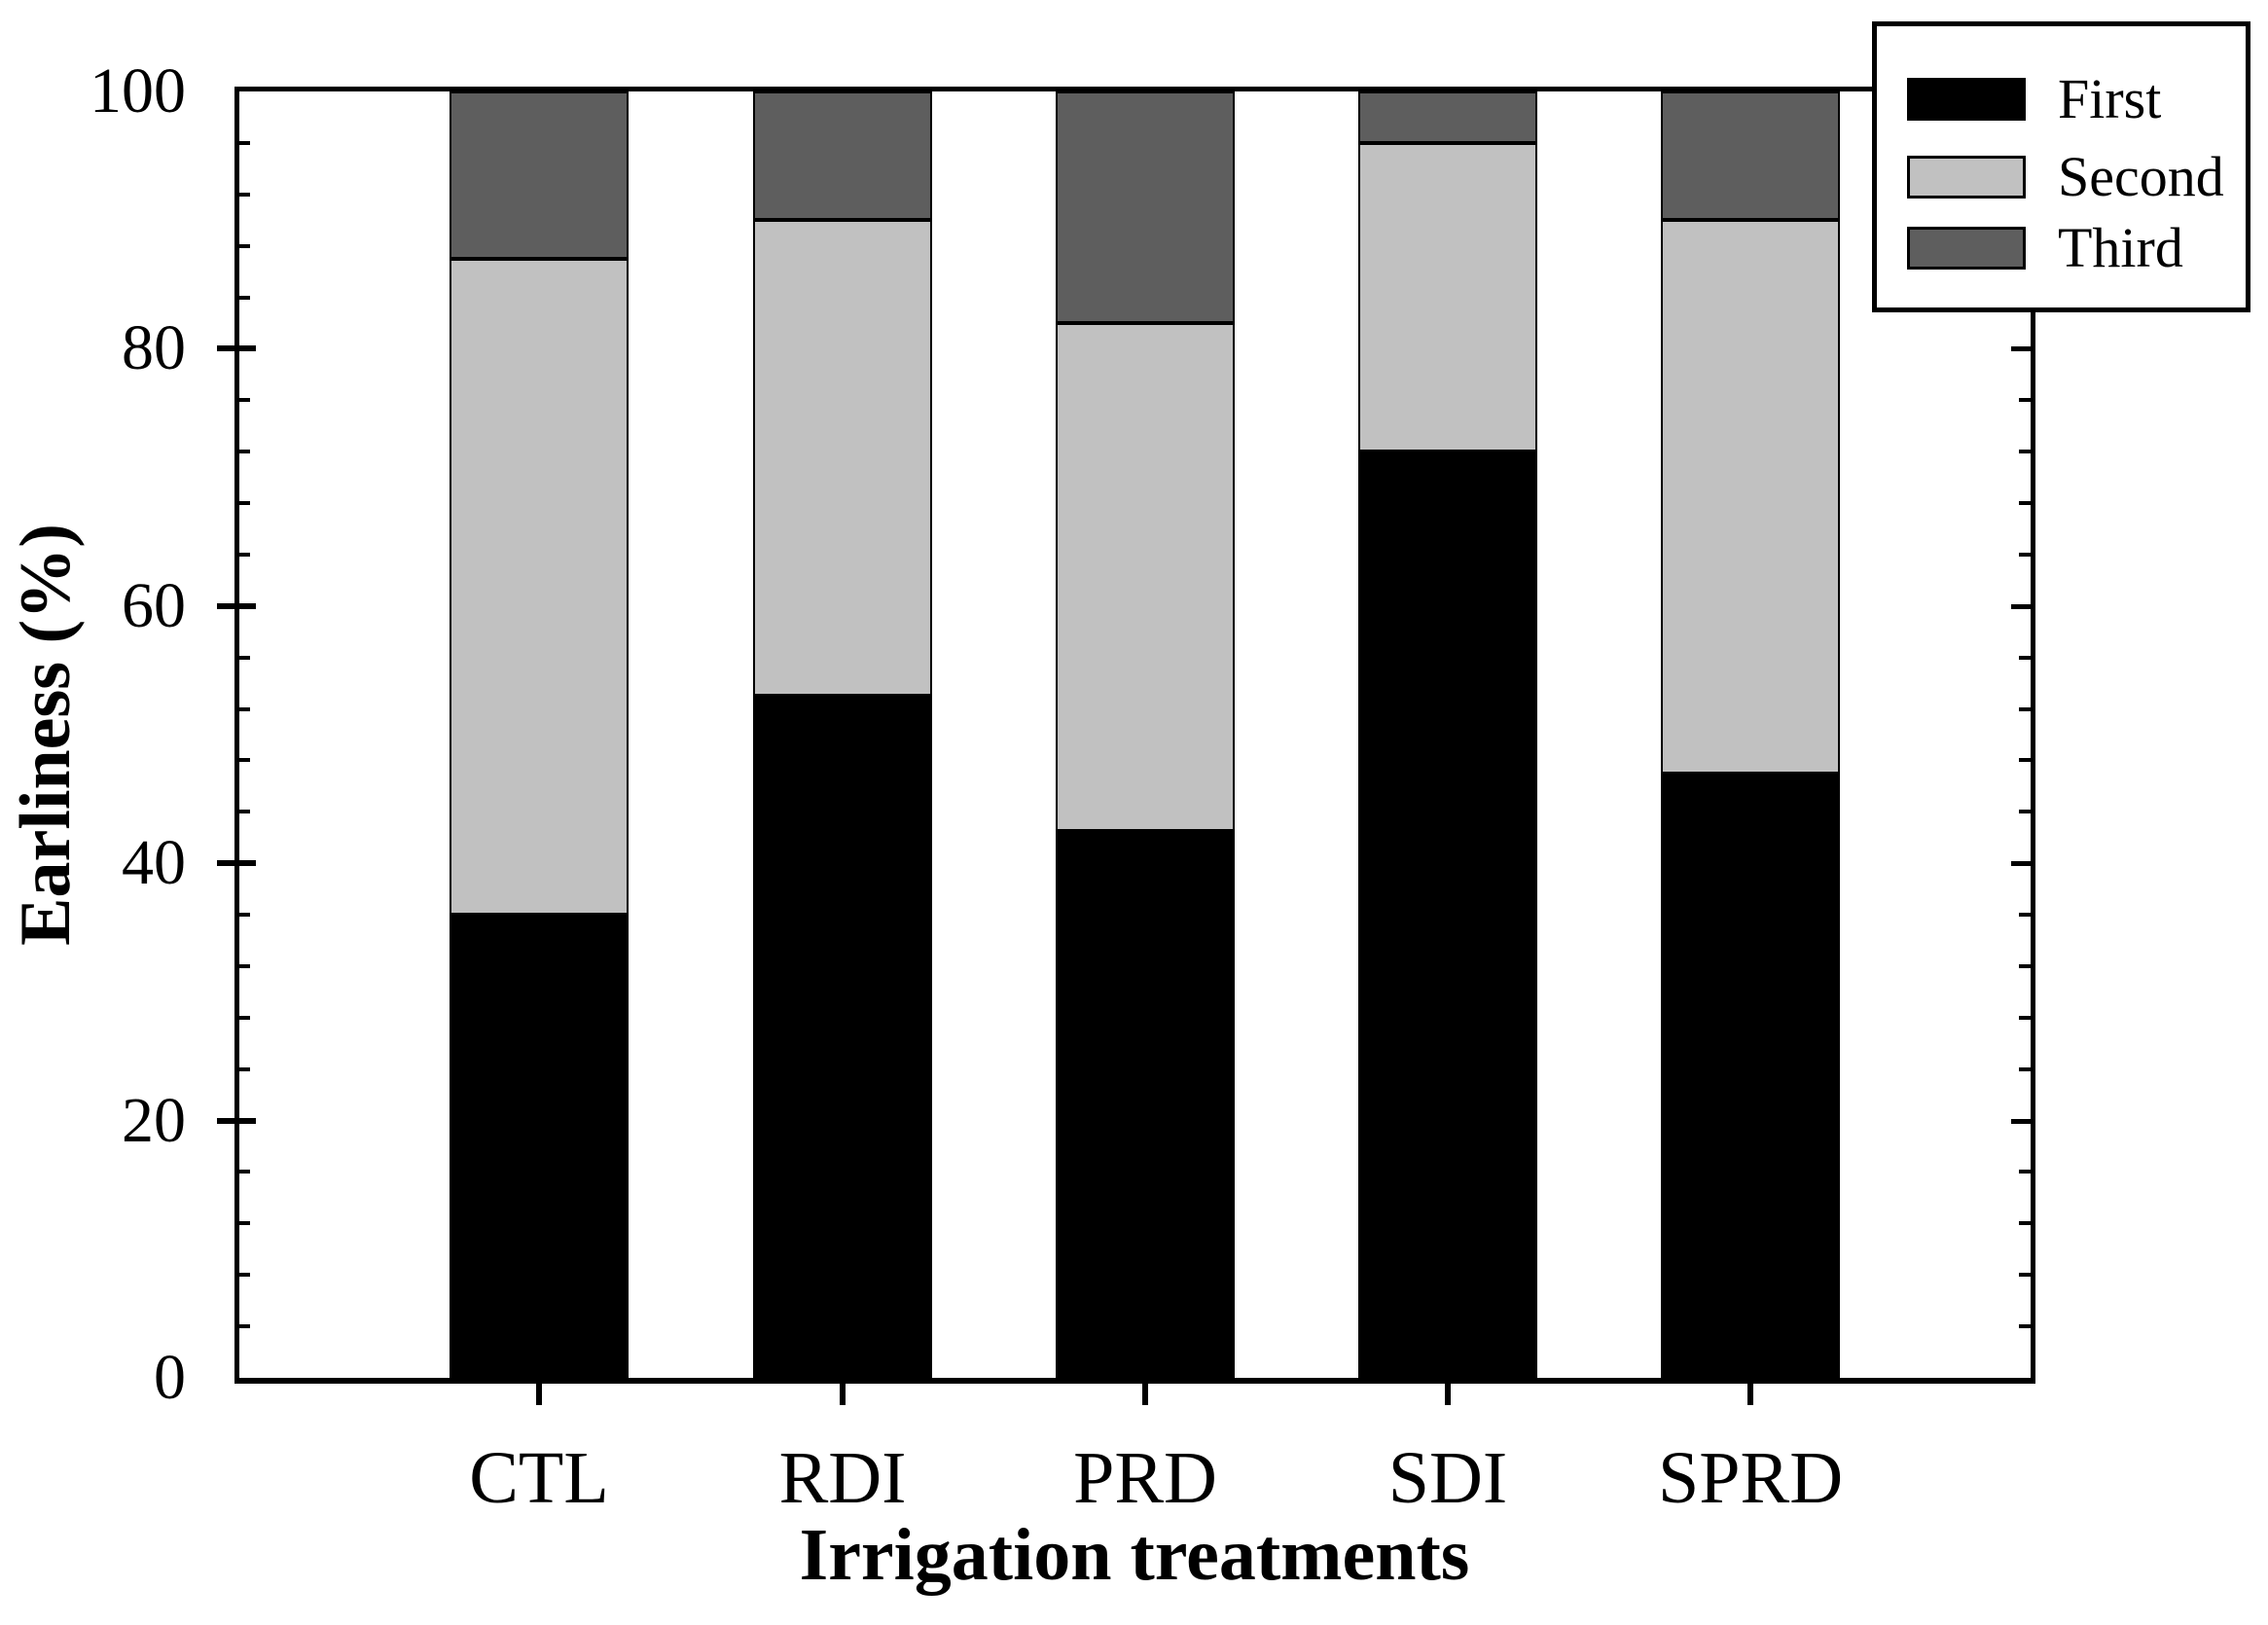 The width and height of the screenshot is (2268, 1625). I want to click on legend-item-third: Third, so click(2045, 247).